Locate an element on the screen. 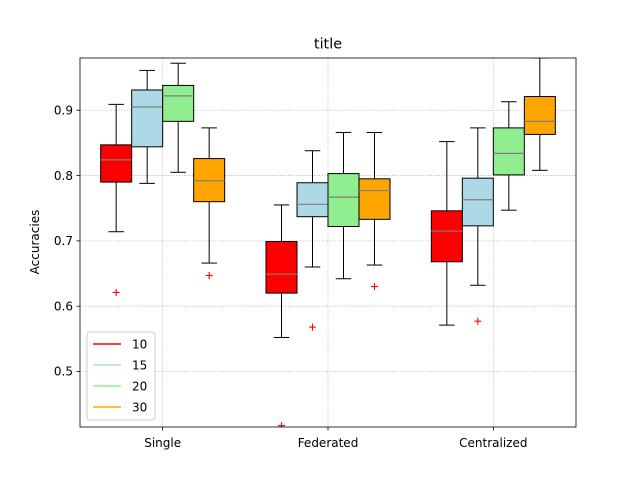  y-tick-label: 0.6 is located at coordinates (63, 306).